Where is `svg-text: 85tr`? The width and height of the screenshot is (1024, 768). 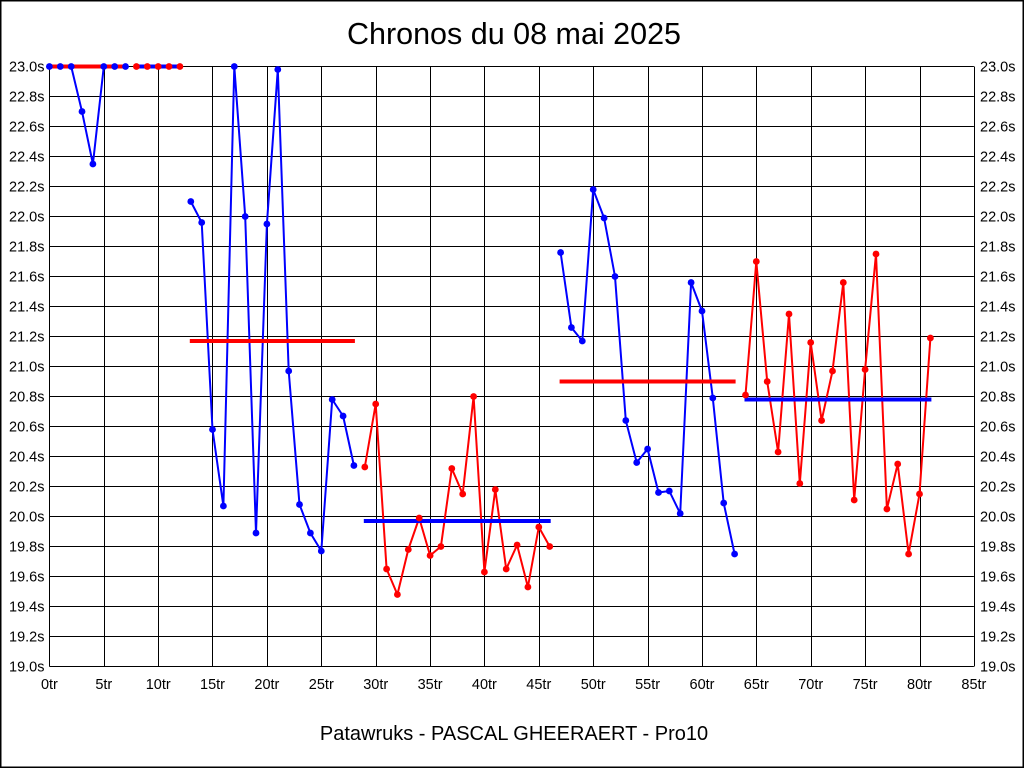 svg-text: 85tr is located at coordinates (973, 685).